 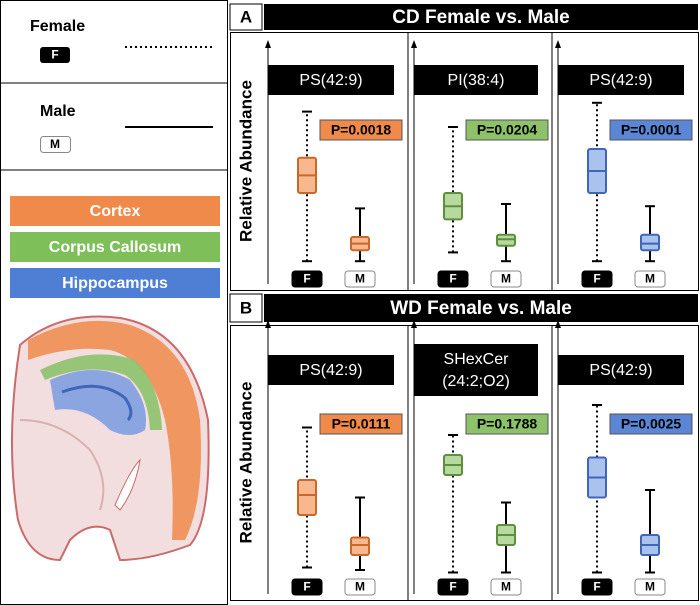 I want to click on legend-badge-text: F, so click(x=54, y=55).